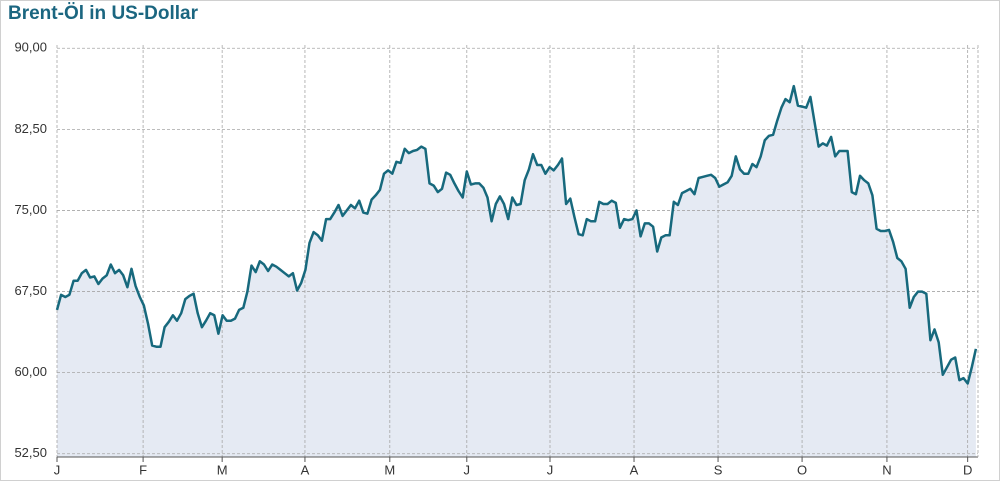 Image resolution: width=1000 pixels, height=481 pixels. What do you see at coordinates (143, 469) in the screenshot?
I see `x-tick-label: F` at bounding box center [143, 469].